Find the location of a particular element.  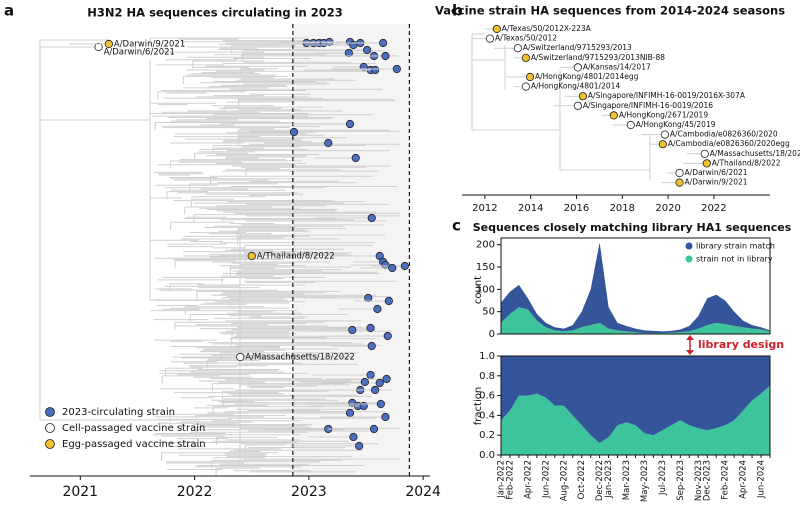

x-tick-label: Feb-2024 is located at coordinates (726, 480).